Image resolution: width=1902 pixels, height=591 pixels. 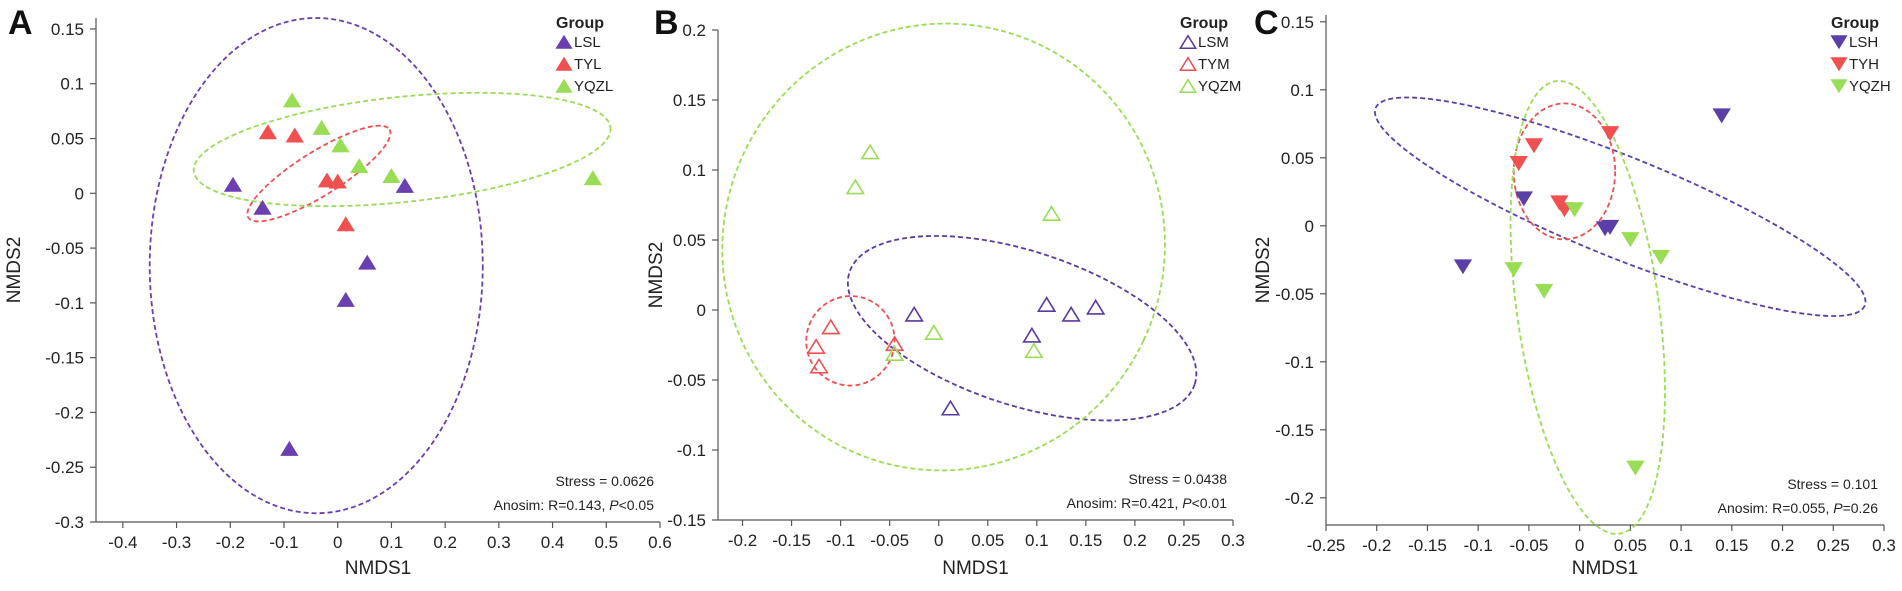 What do you see at coordinates (691, 450) in the screenshot?
I see `y-tick-label: -0.1` at bounding box center [691, 450].